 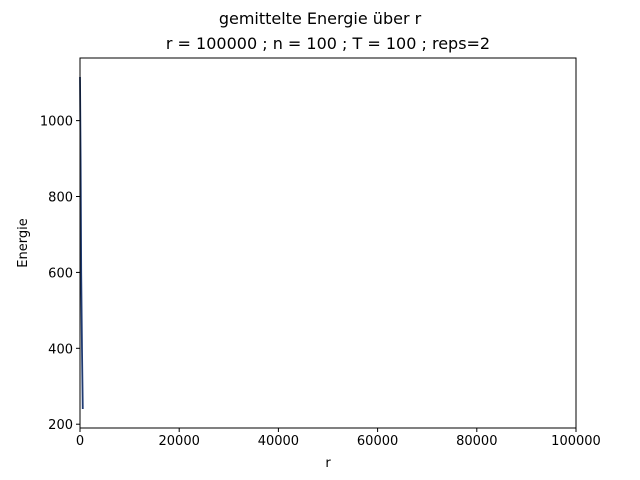 What do you see at coordinates (328, 43) in the screenshot?
I see `chart-subtitle: r = 100000 ; n = 100 ; T = 100 ; reps=2` at bounding box center [328, 43].